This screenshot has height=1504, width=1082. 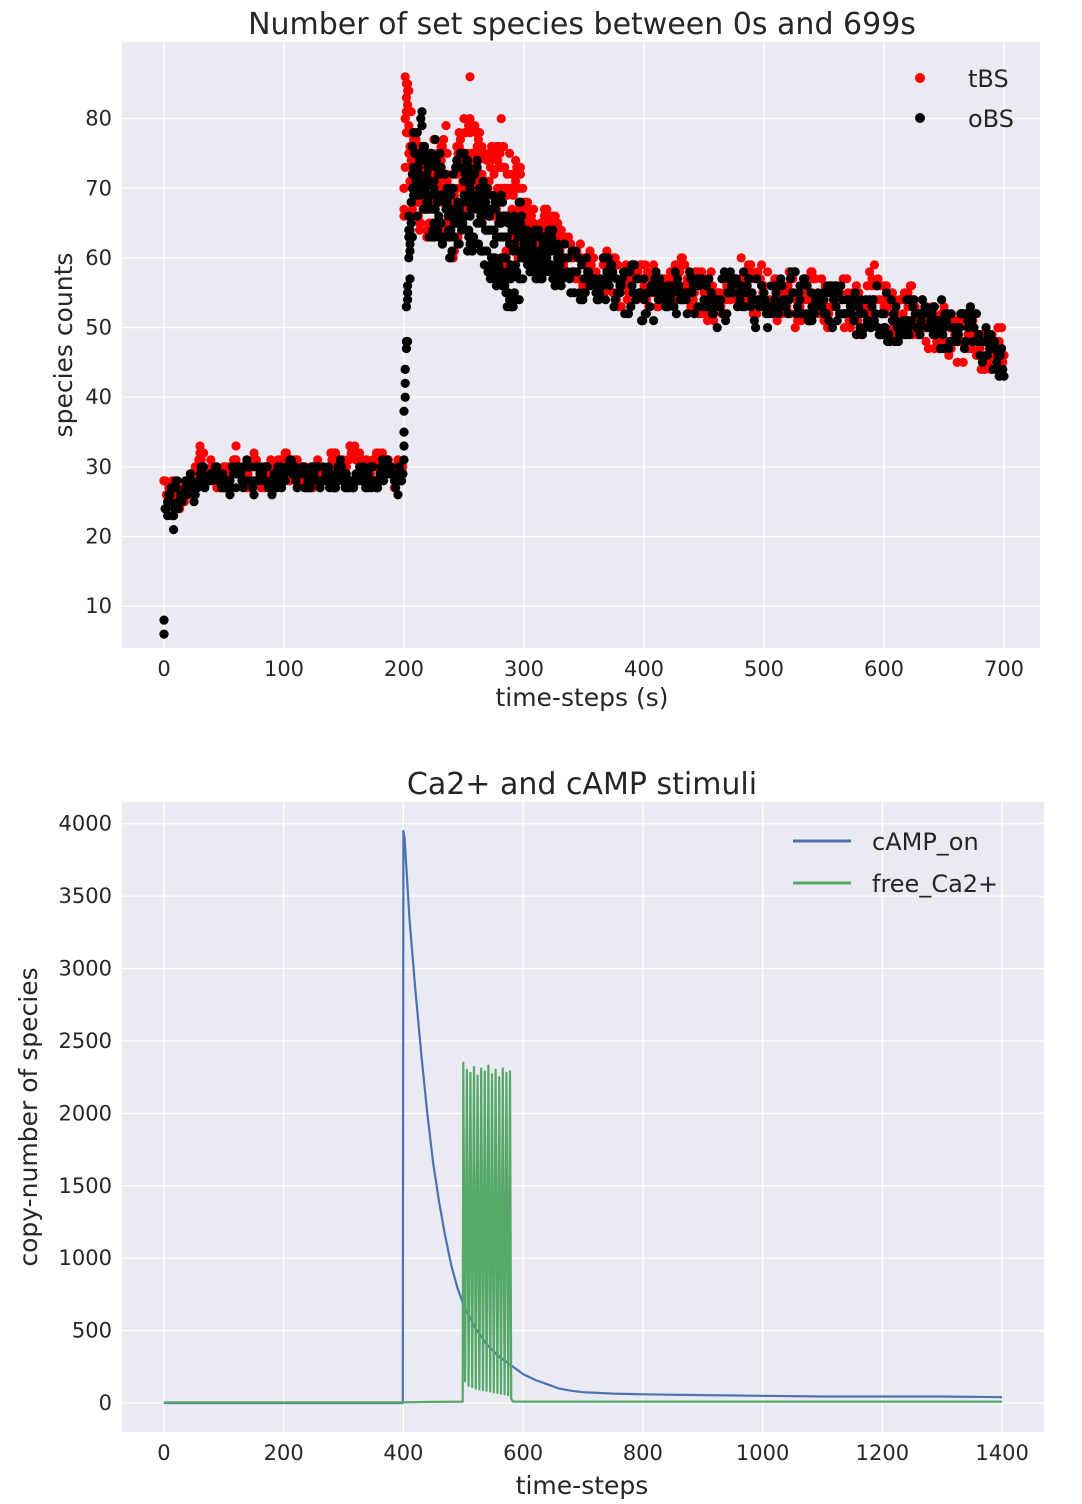 What do you see at coordinates (284, 669) in the screenshot?
I see `x-tick-label: 100` at bounding box center [284, 669].